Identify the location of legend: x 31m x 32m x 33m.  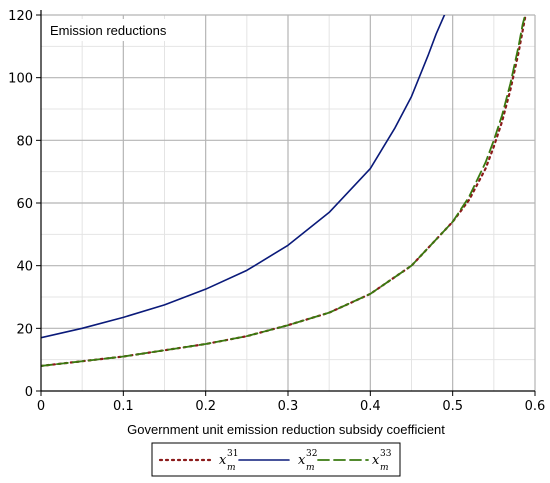
(276, 459).